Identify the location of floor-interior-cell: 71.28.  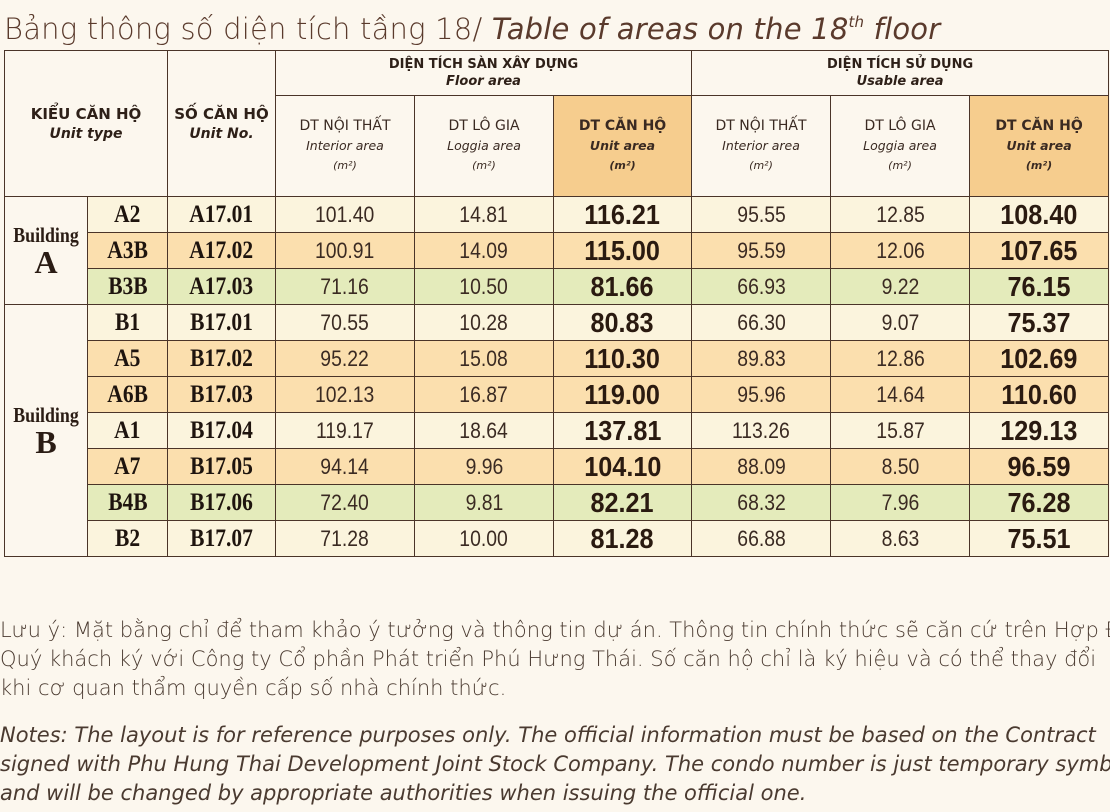
(345, 538).